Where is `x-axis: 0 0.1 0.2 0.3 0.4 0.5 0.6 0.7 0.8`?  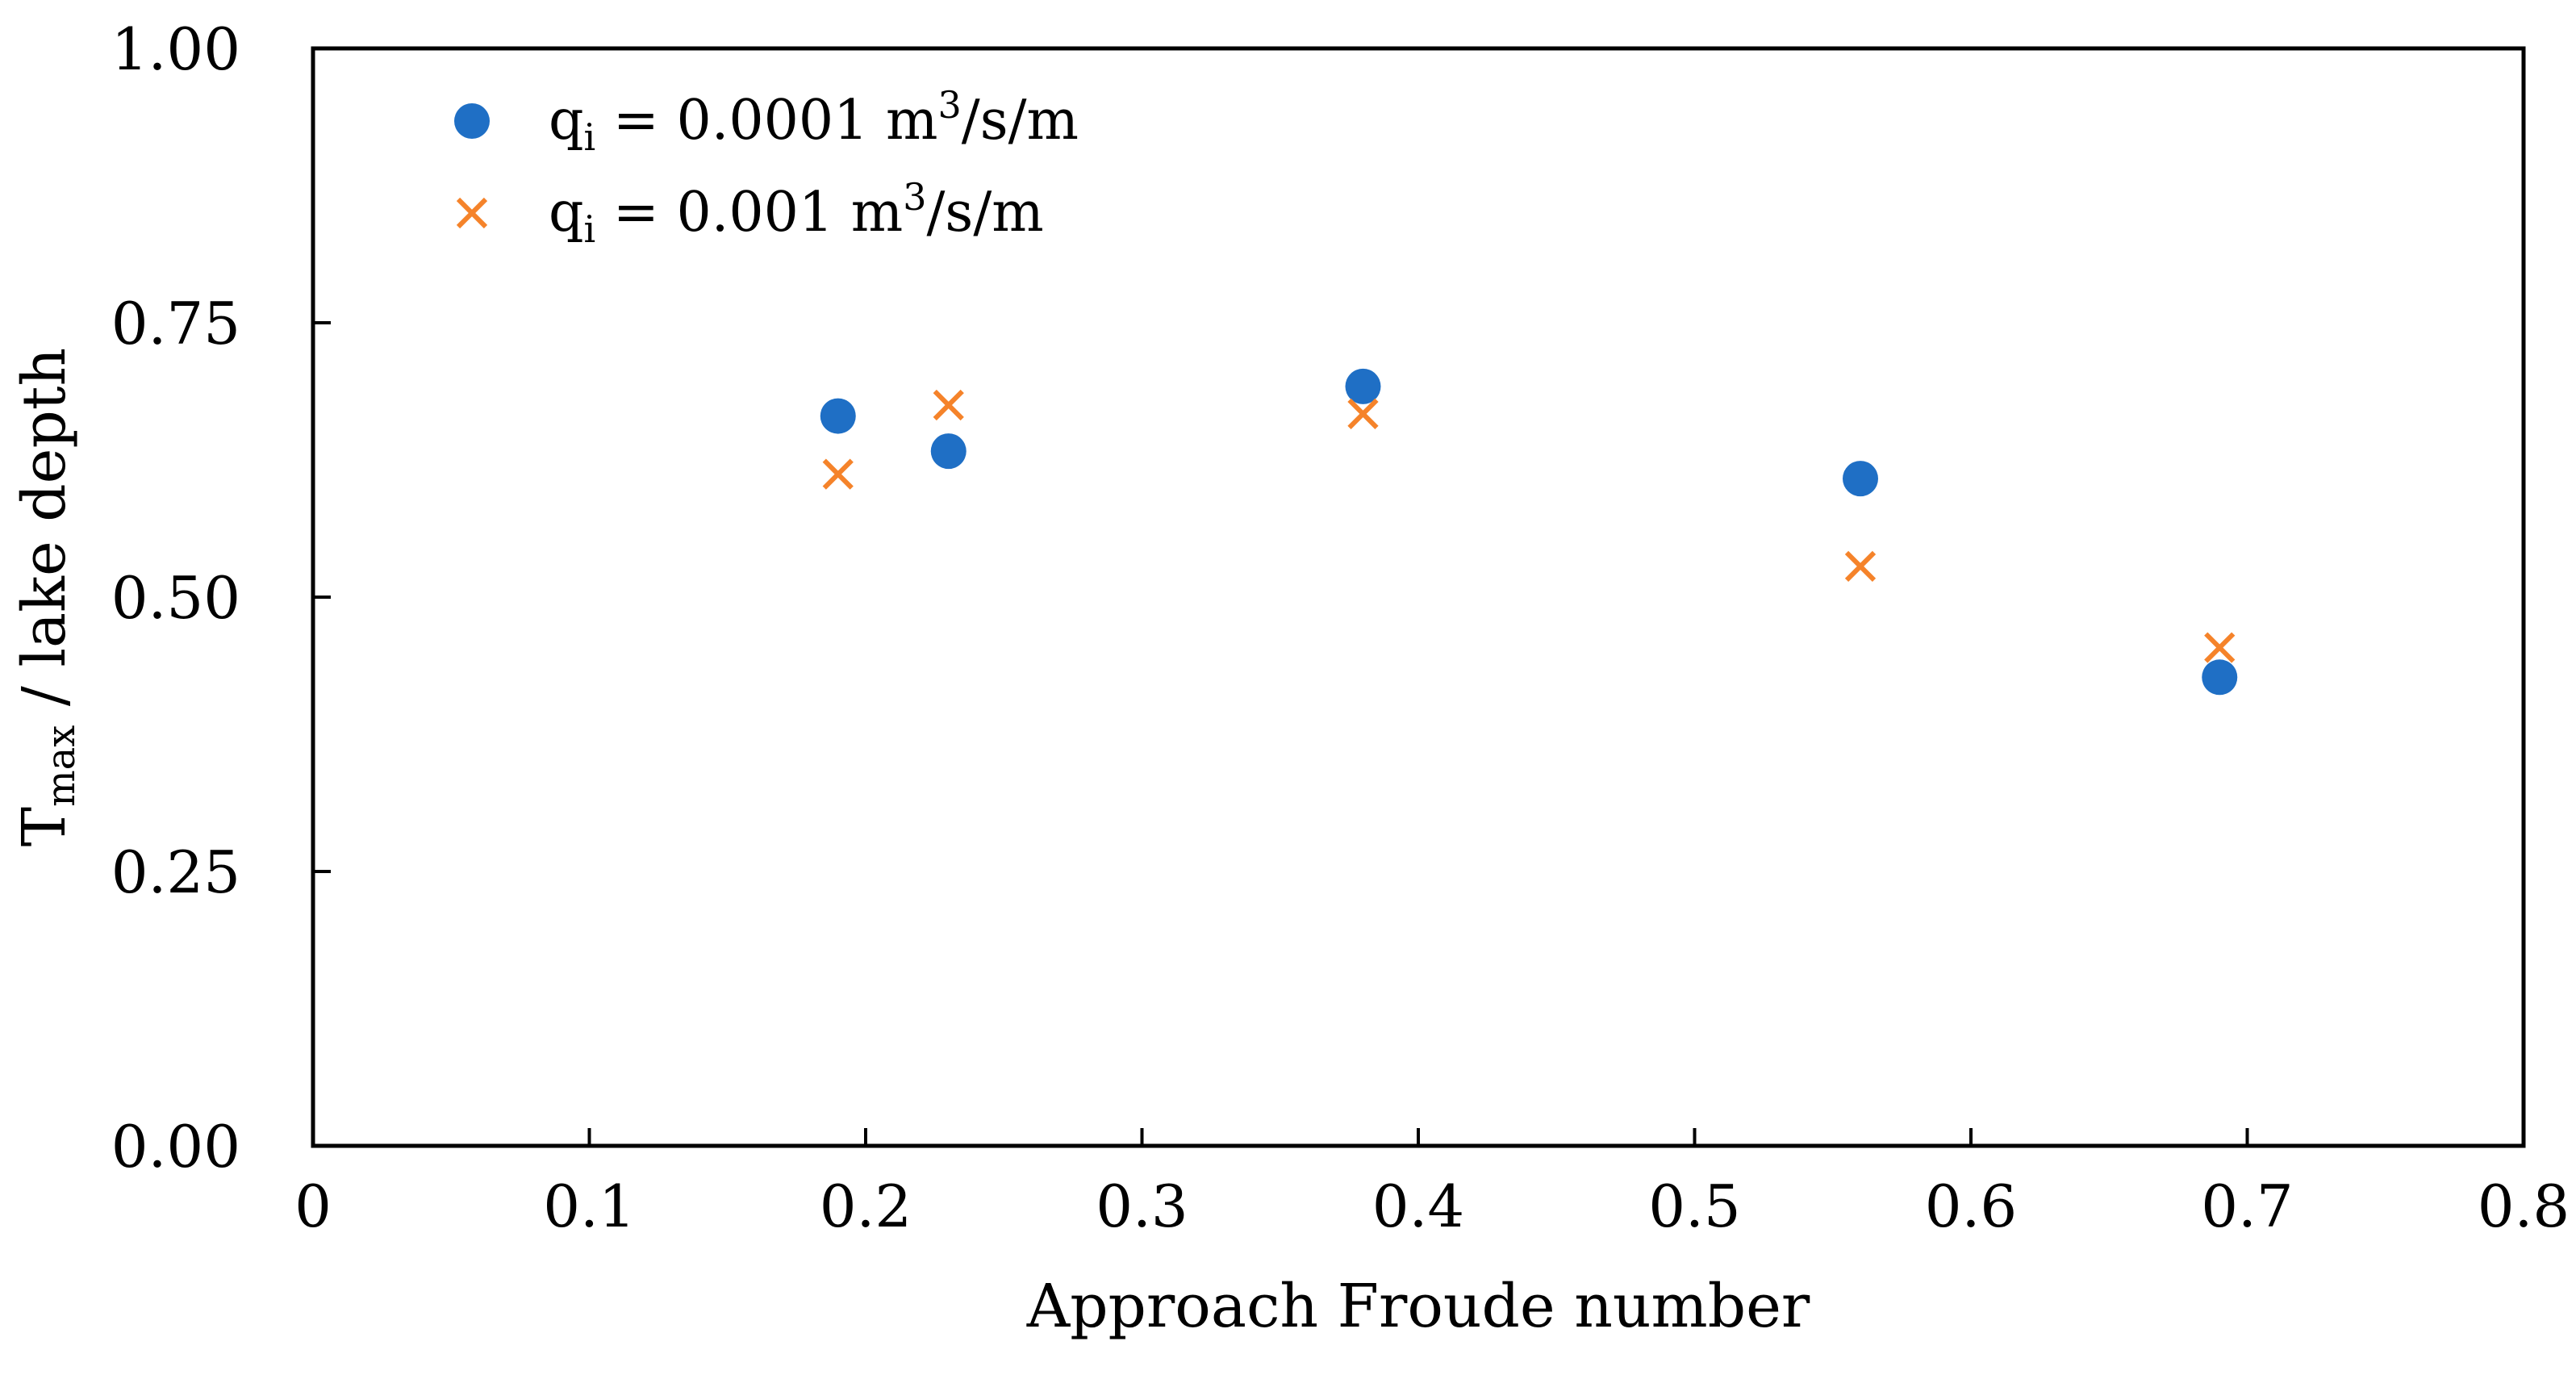 x-axis: 0 0.1 0.2 0.3 0.4 0.5 0.6 0.7 0.8 is located at coordinates (1432, 1184).